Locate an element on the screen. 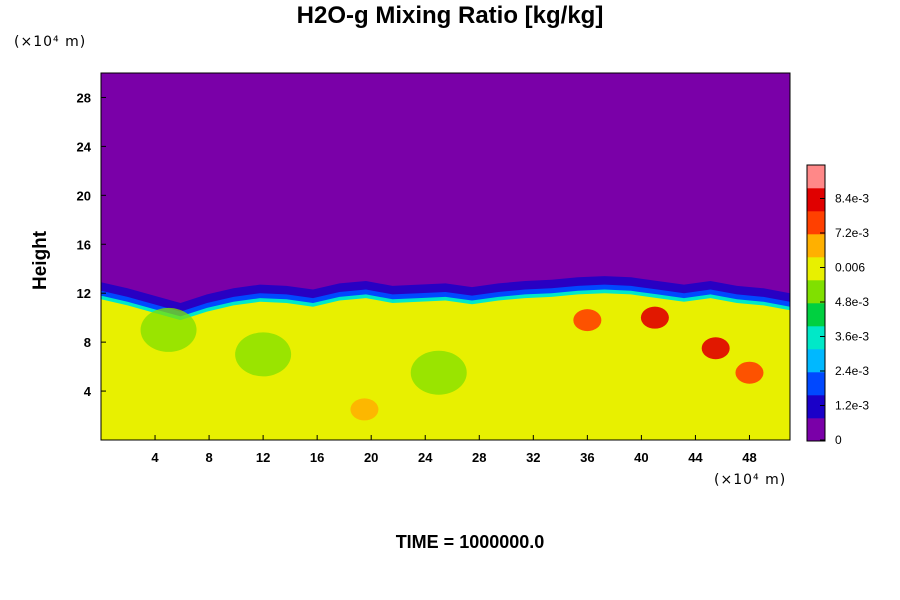  x-tick-label-32: 32 is located at coordinates (533, 457).